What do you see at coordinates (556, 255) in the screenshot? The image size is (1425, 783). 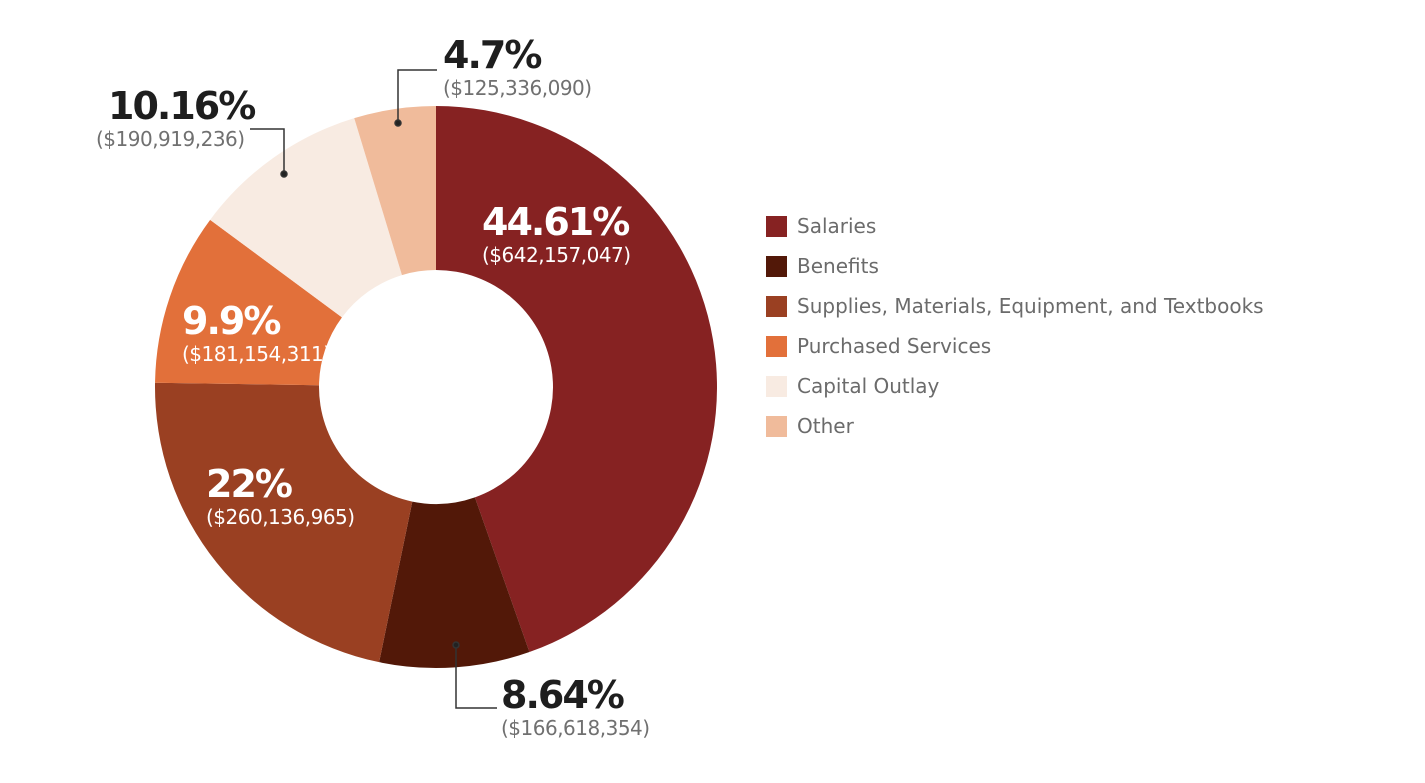 I see `label-amount: ($642,157,047)` at bounding box center [556, 255].